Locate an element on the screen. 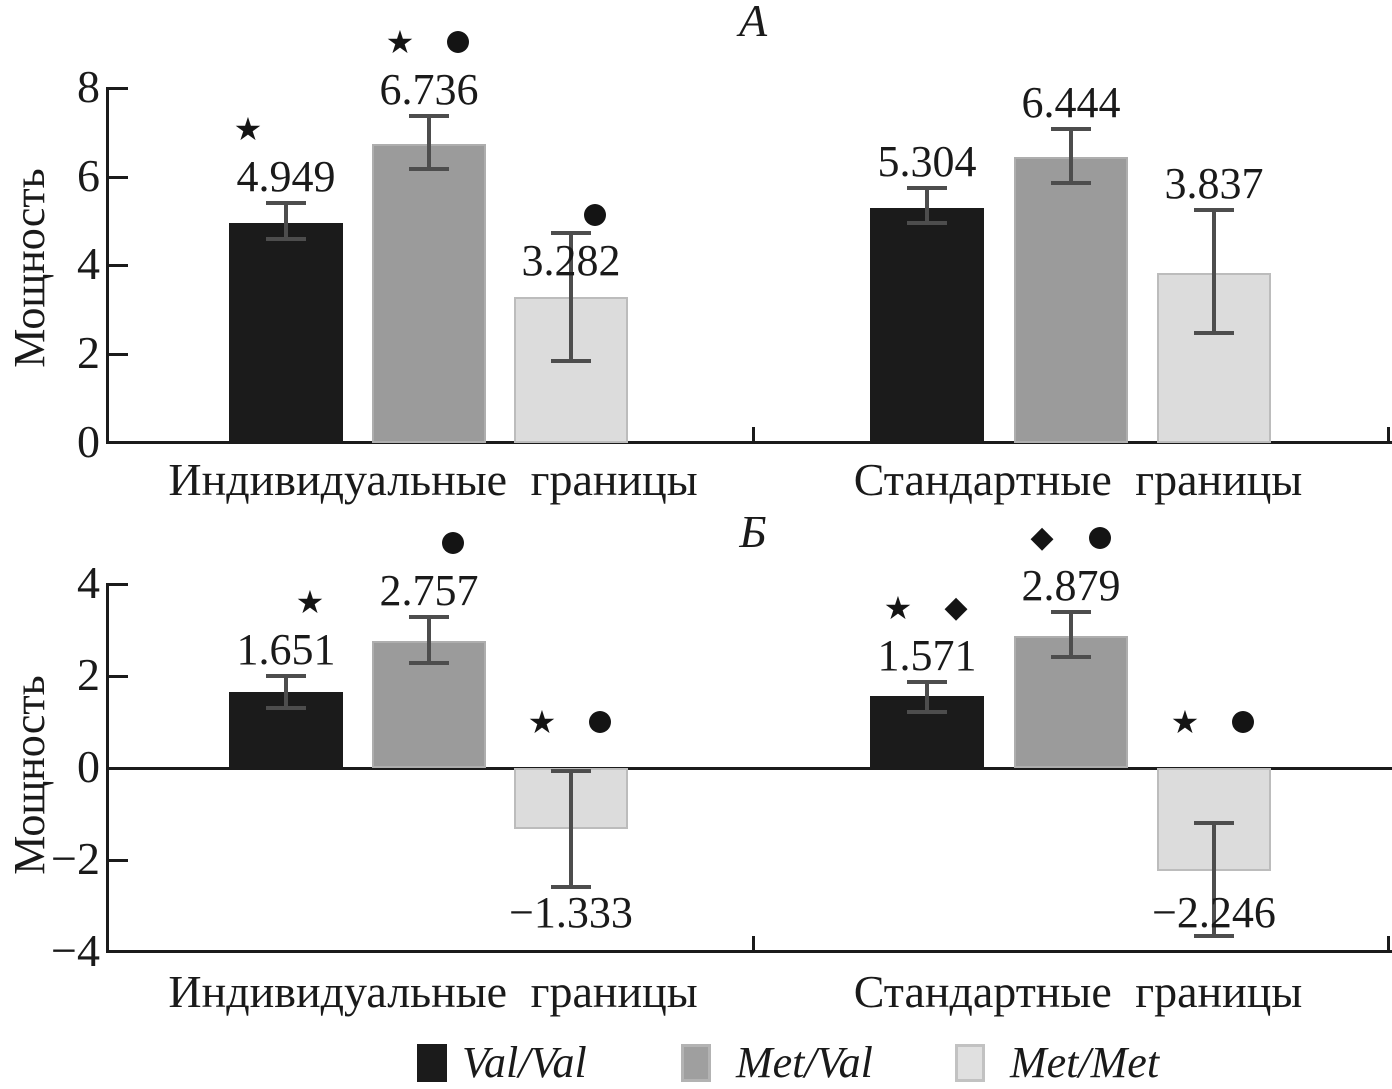 This screenshot has width=1392, height=1089. bar-value-label: 2.879 is located at coordinates (1071, 586).